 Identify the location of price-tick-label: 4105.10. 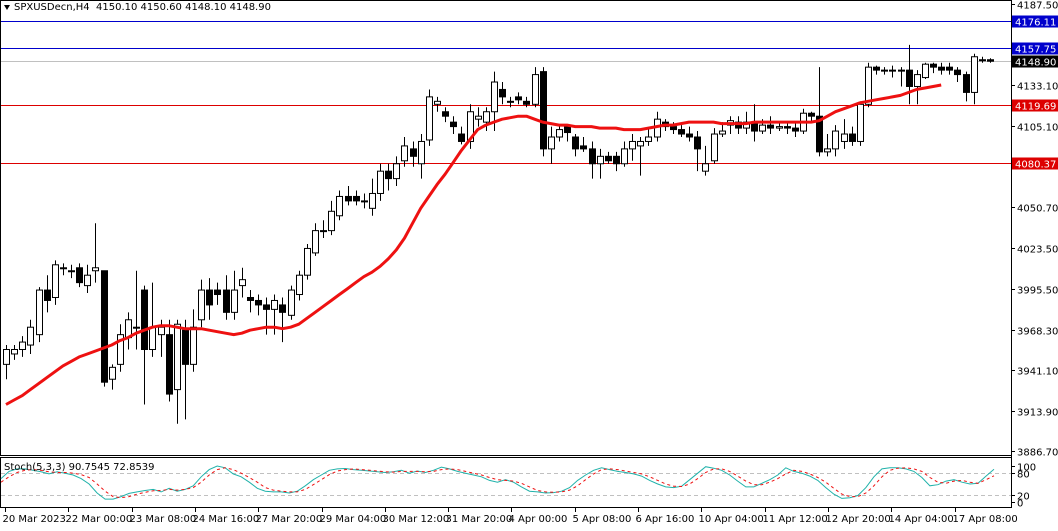
(1037, 128).